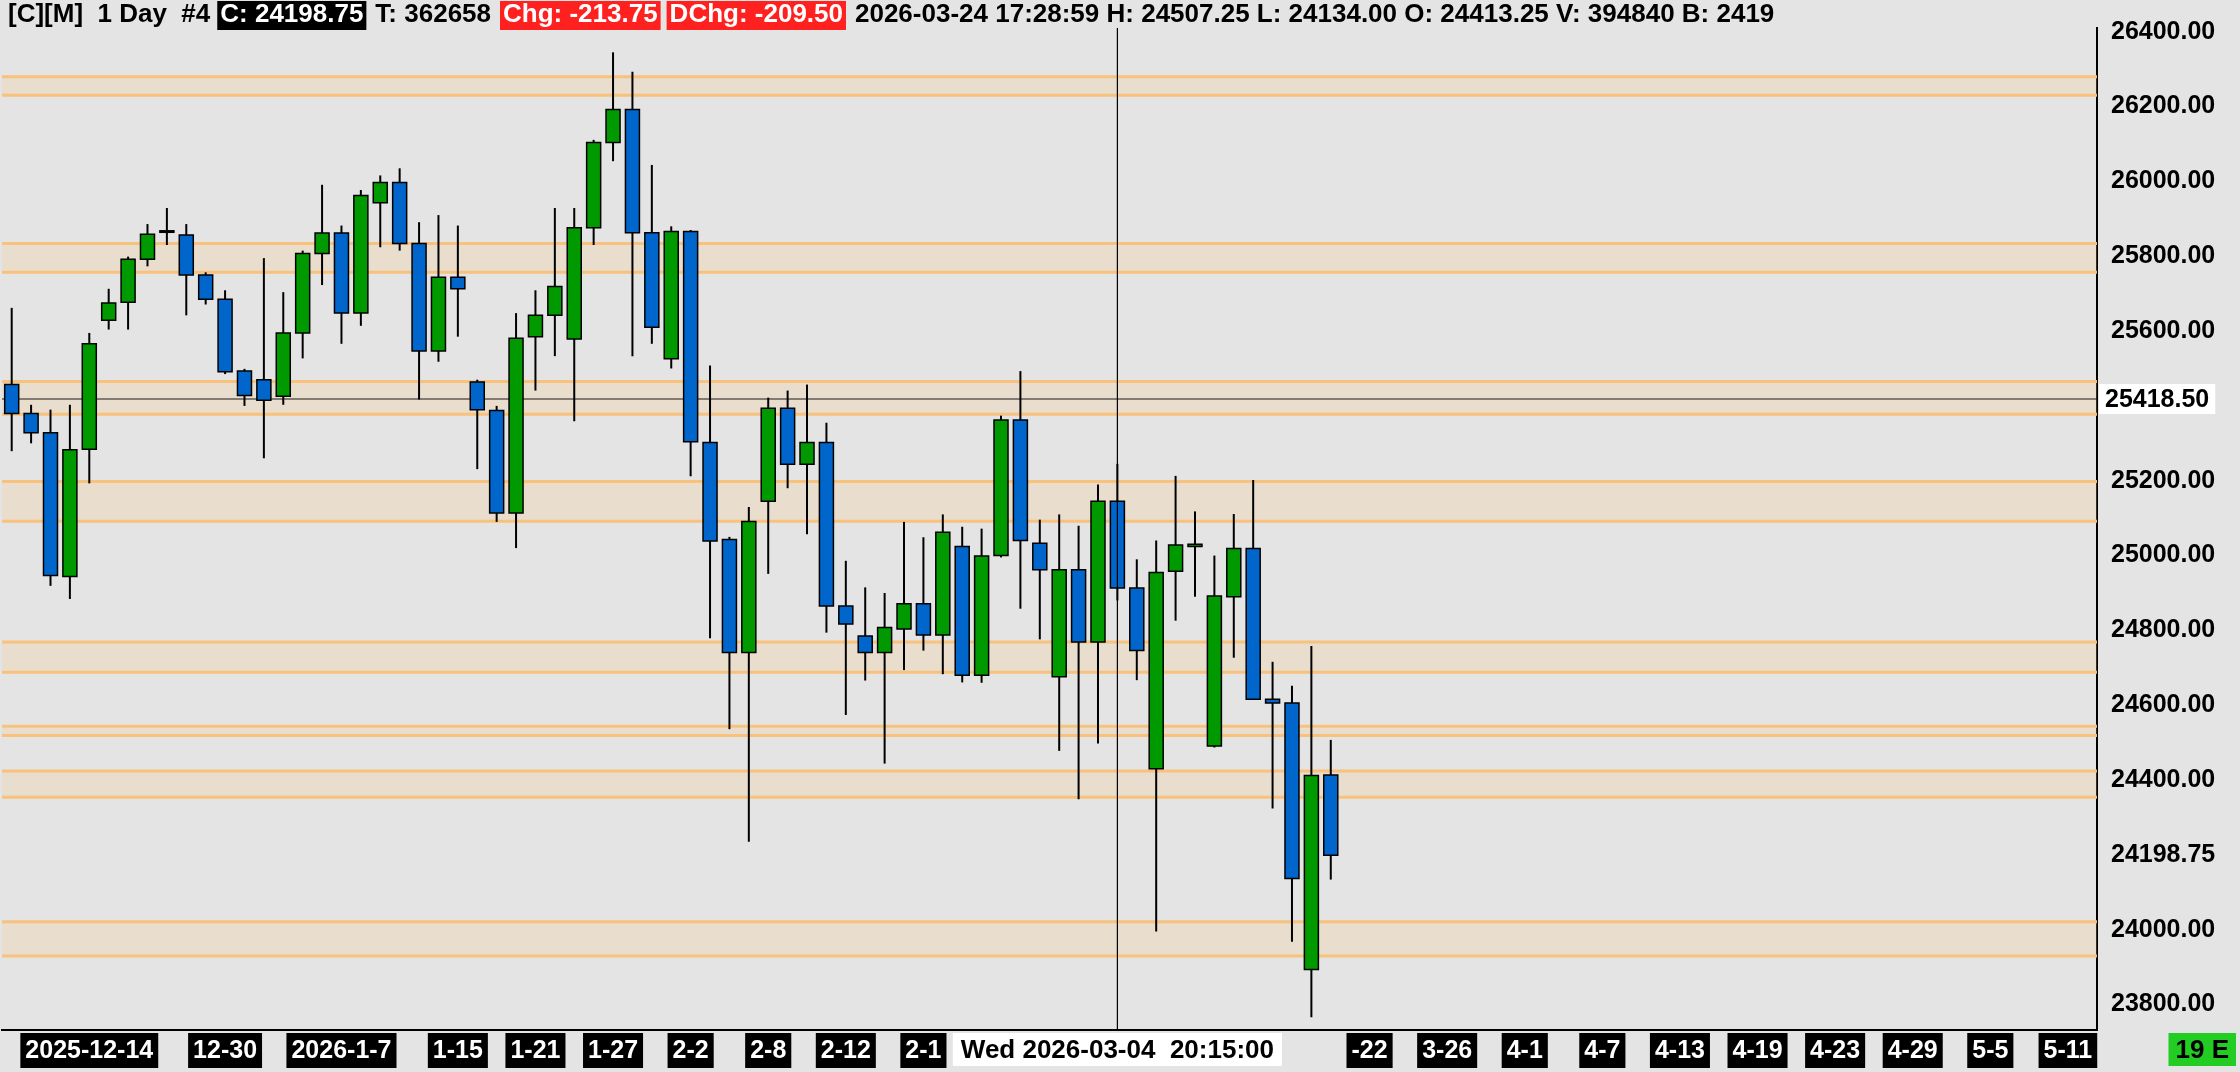 The width and height of the screenshot is (2240, 1072). What do you see at coordinates (2163, 553) in the screenshot?
I see `y-tick-label: 25000.00` at bounding box center [2163, 553].